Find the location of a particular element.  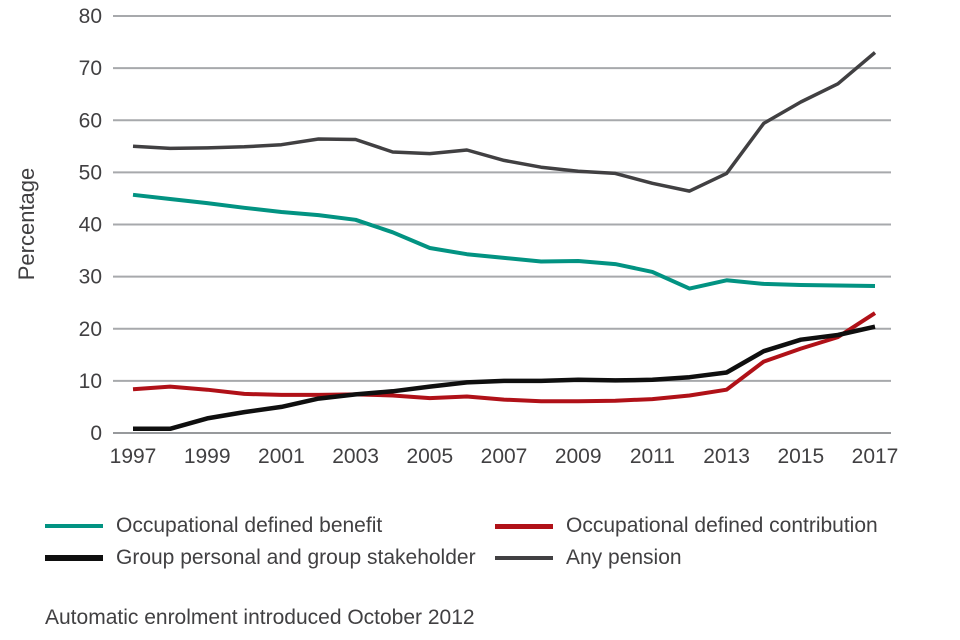

legend-item-group-personal-and-group-stakeholder: Group personal and group stakeholder is located at coordinates (270, 558).